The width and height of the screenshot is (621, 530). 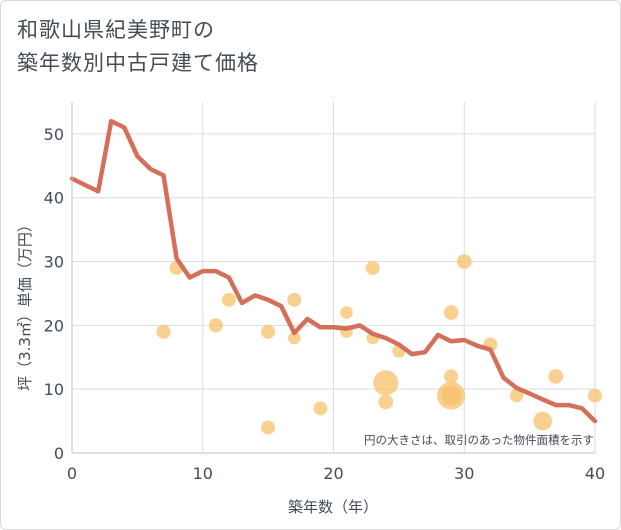 I want to click on chart-title: 和歌山県紀美野町の 築年数別中古戸建て価格, so click(x=138, y=47).